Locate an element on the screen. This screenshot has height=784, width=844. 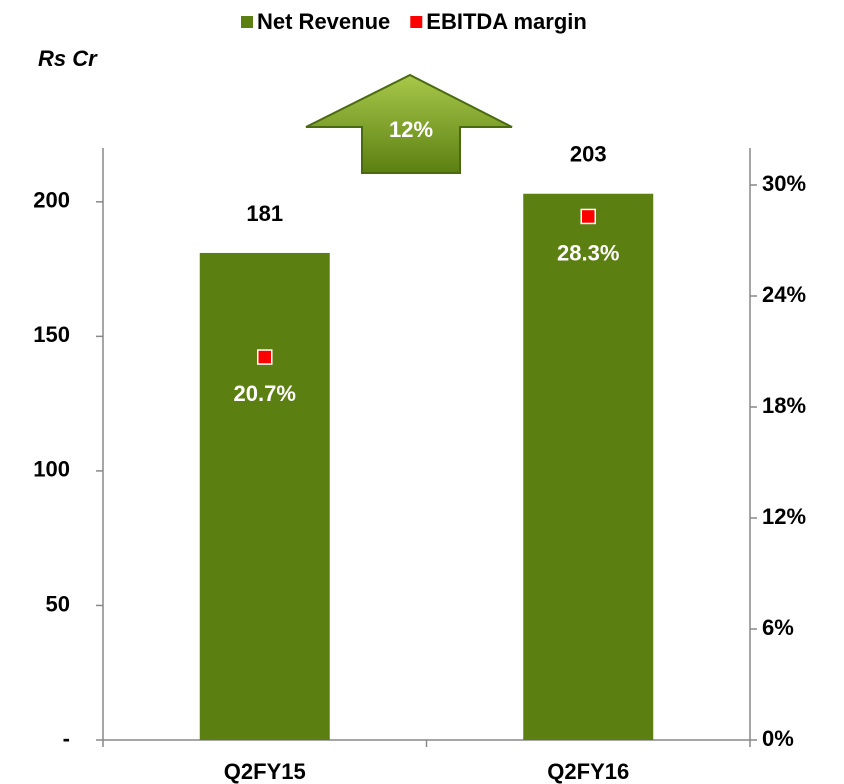
y-tick-label: - is located at coordinates (66, 738).